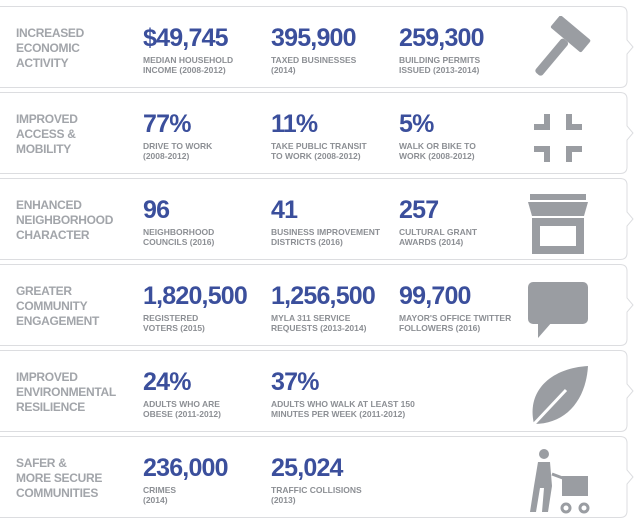 The image size is (638, 532). I want to click on stat-label: TAKE PUBLIC TRANSIT TO WORK (2008-2012), so click(335, 151).